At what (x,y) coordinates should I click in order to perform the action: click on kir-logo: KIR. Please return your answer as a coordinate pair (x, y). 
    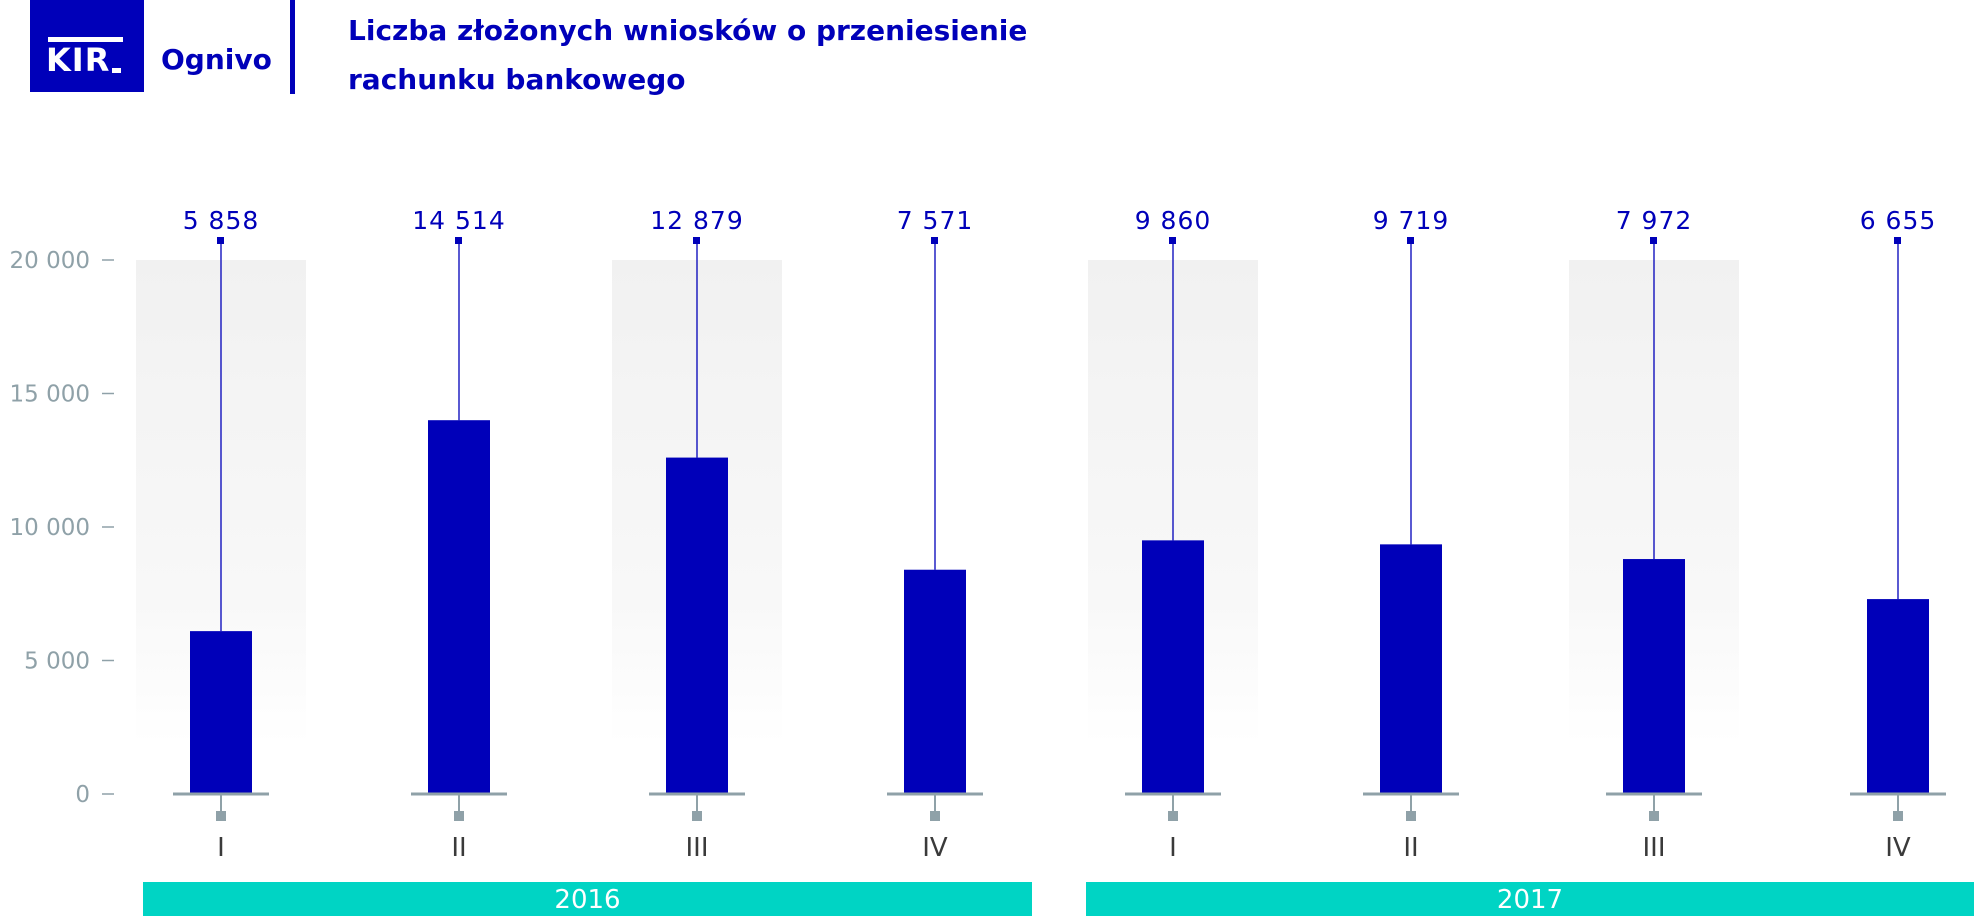
    Looking at the image, I should click on (87, 46).